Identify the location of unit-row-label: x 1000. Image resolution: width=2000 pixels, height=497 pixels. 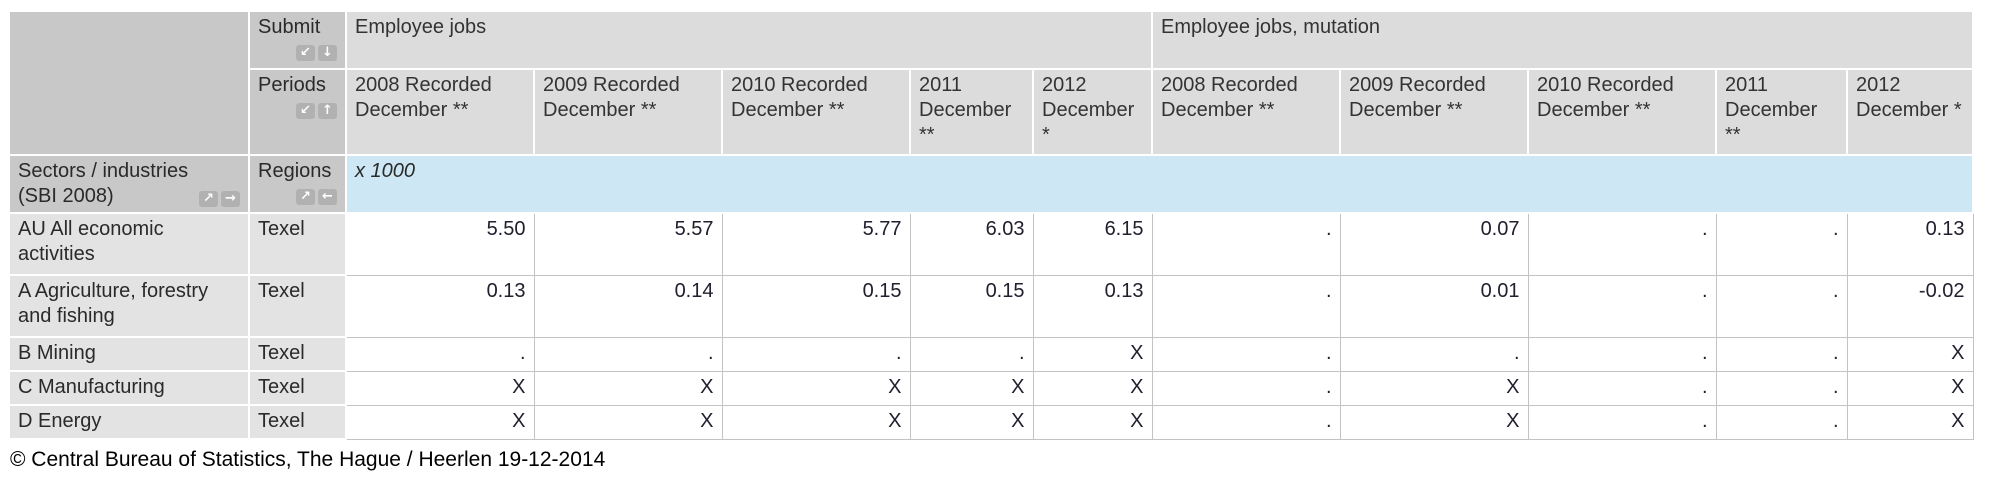
(1159, 184).